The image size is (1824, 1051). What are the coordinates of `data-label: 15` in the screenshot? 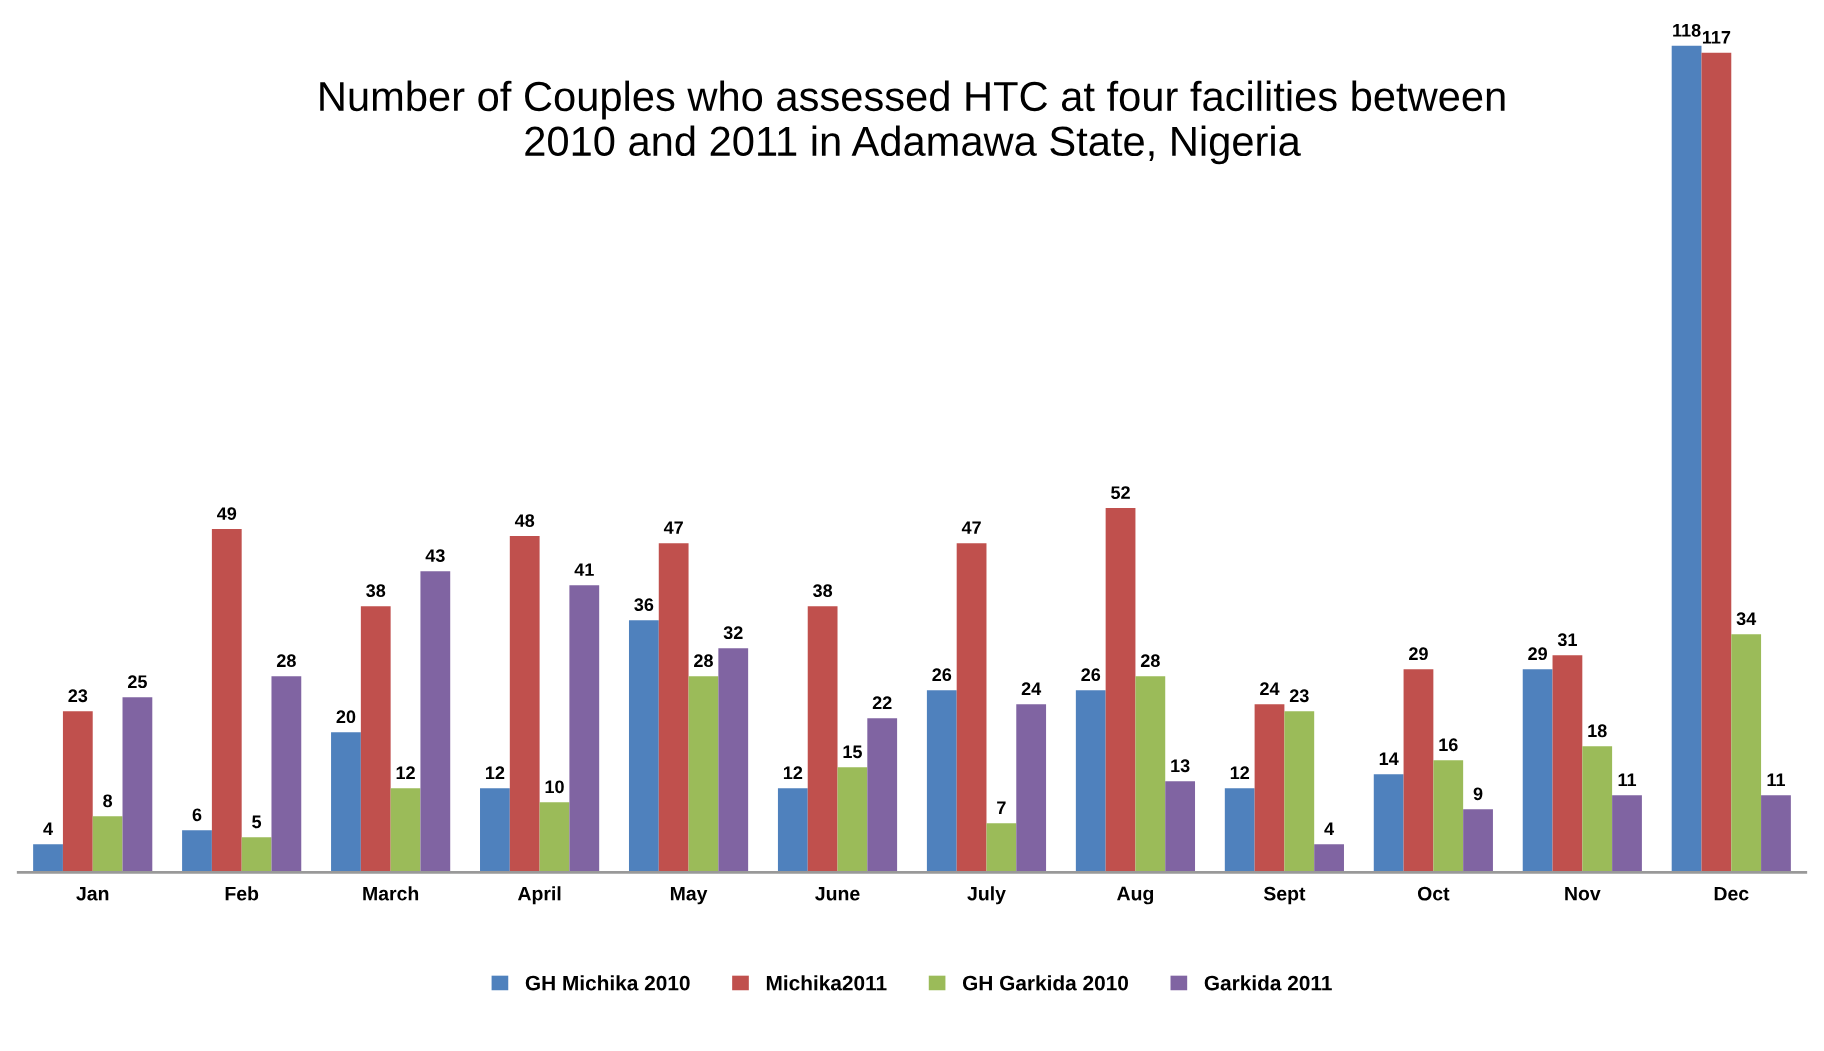 It's located at (852, 752).